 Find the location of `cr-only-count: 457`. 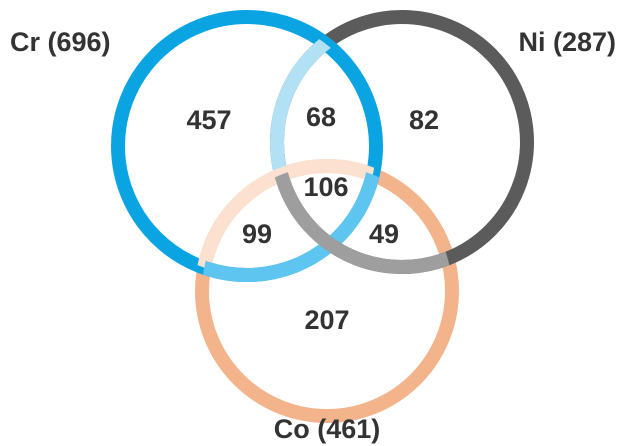

cr-only-count: 457 is located at coordinates (208, 120).